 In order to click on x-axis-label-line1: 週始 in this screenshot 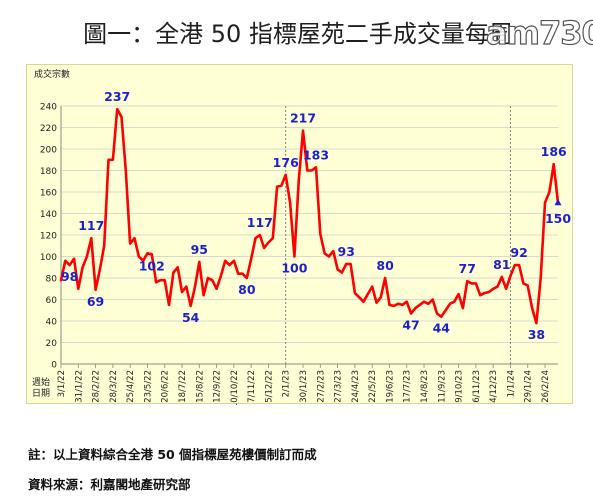, I will do `click(41, 382)`.